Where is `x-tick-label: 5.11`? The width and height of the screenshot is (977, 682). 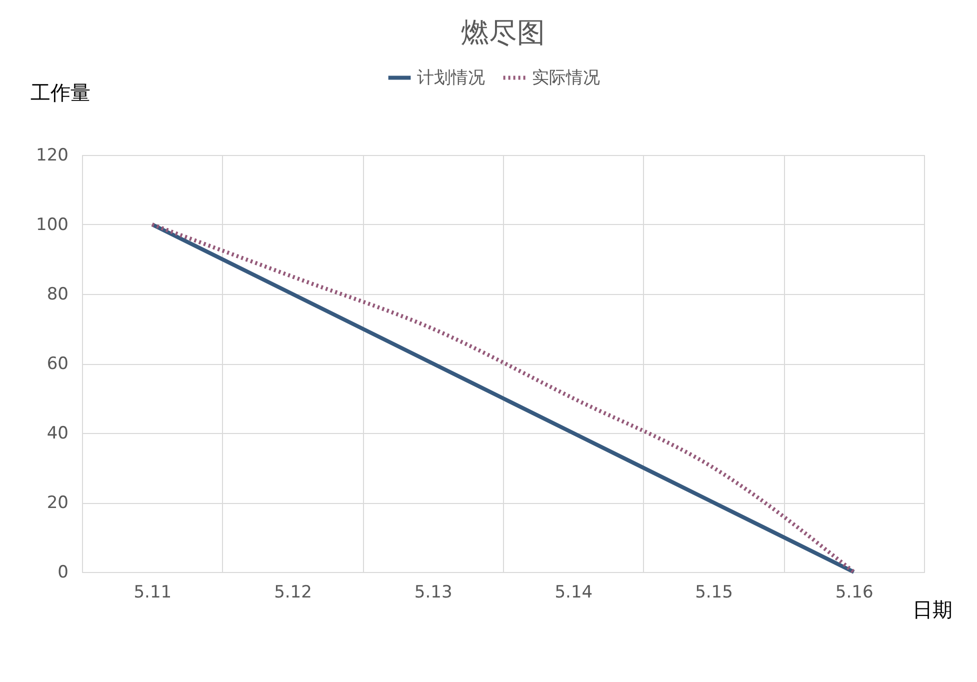 x-tick-label: 5.11 is located at coordinates (153, 592).